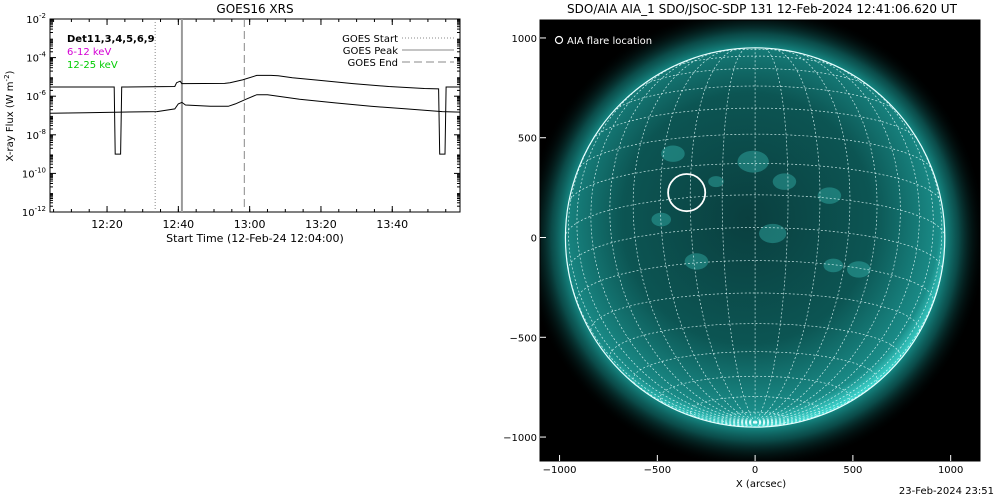 The width and height of the screenshot is (1000, 500). I want to click on aia-x-tick-label: 0, so click(755, 470).